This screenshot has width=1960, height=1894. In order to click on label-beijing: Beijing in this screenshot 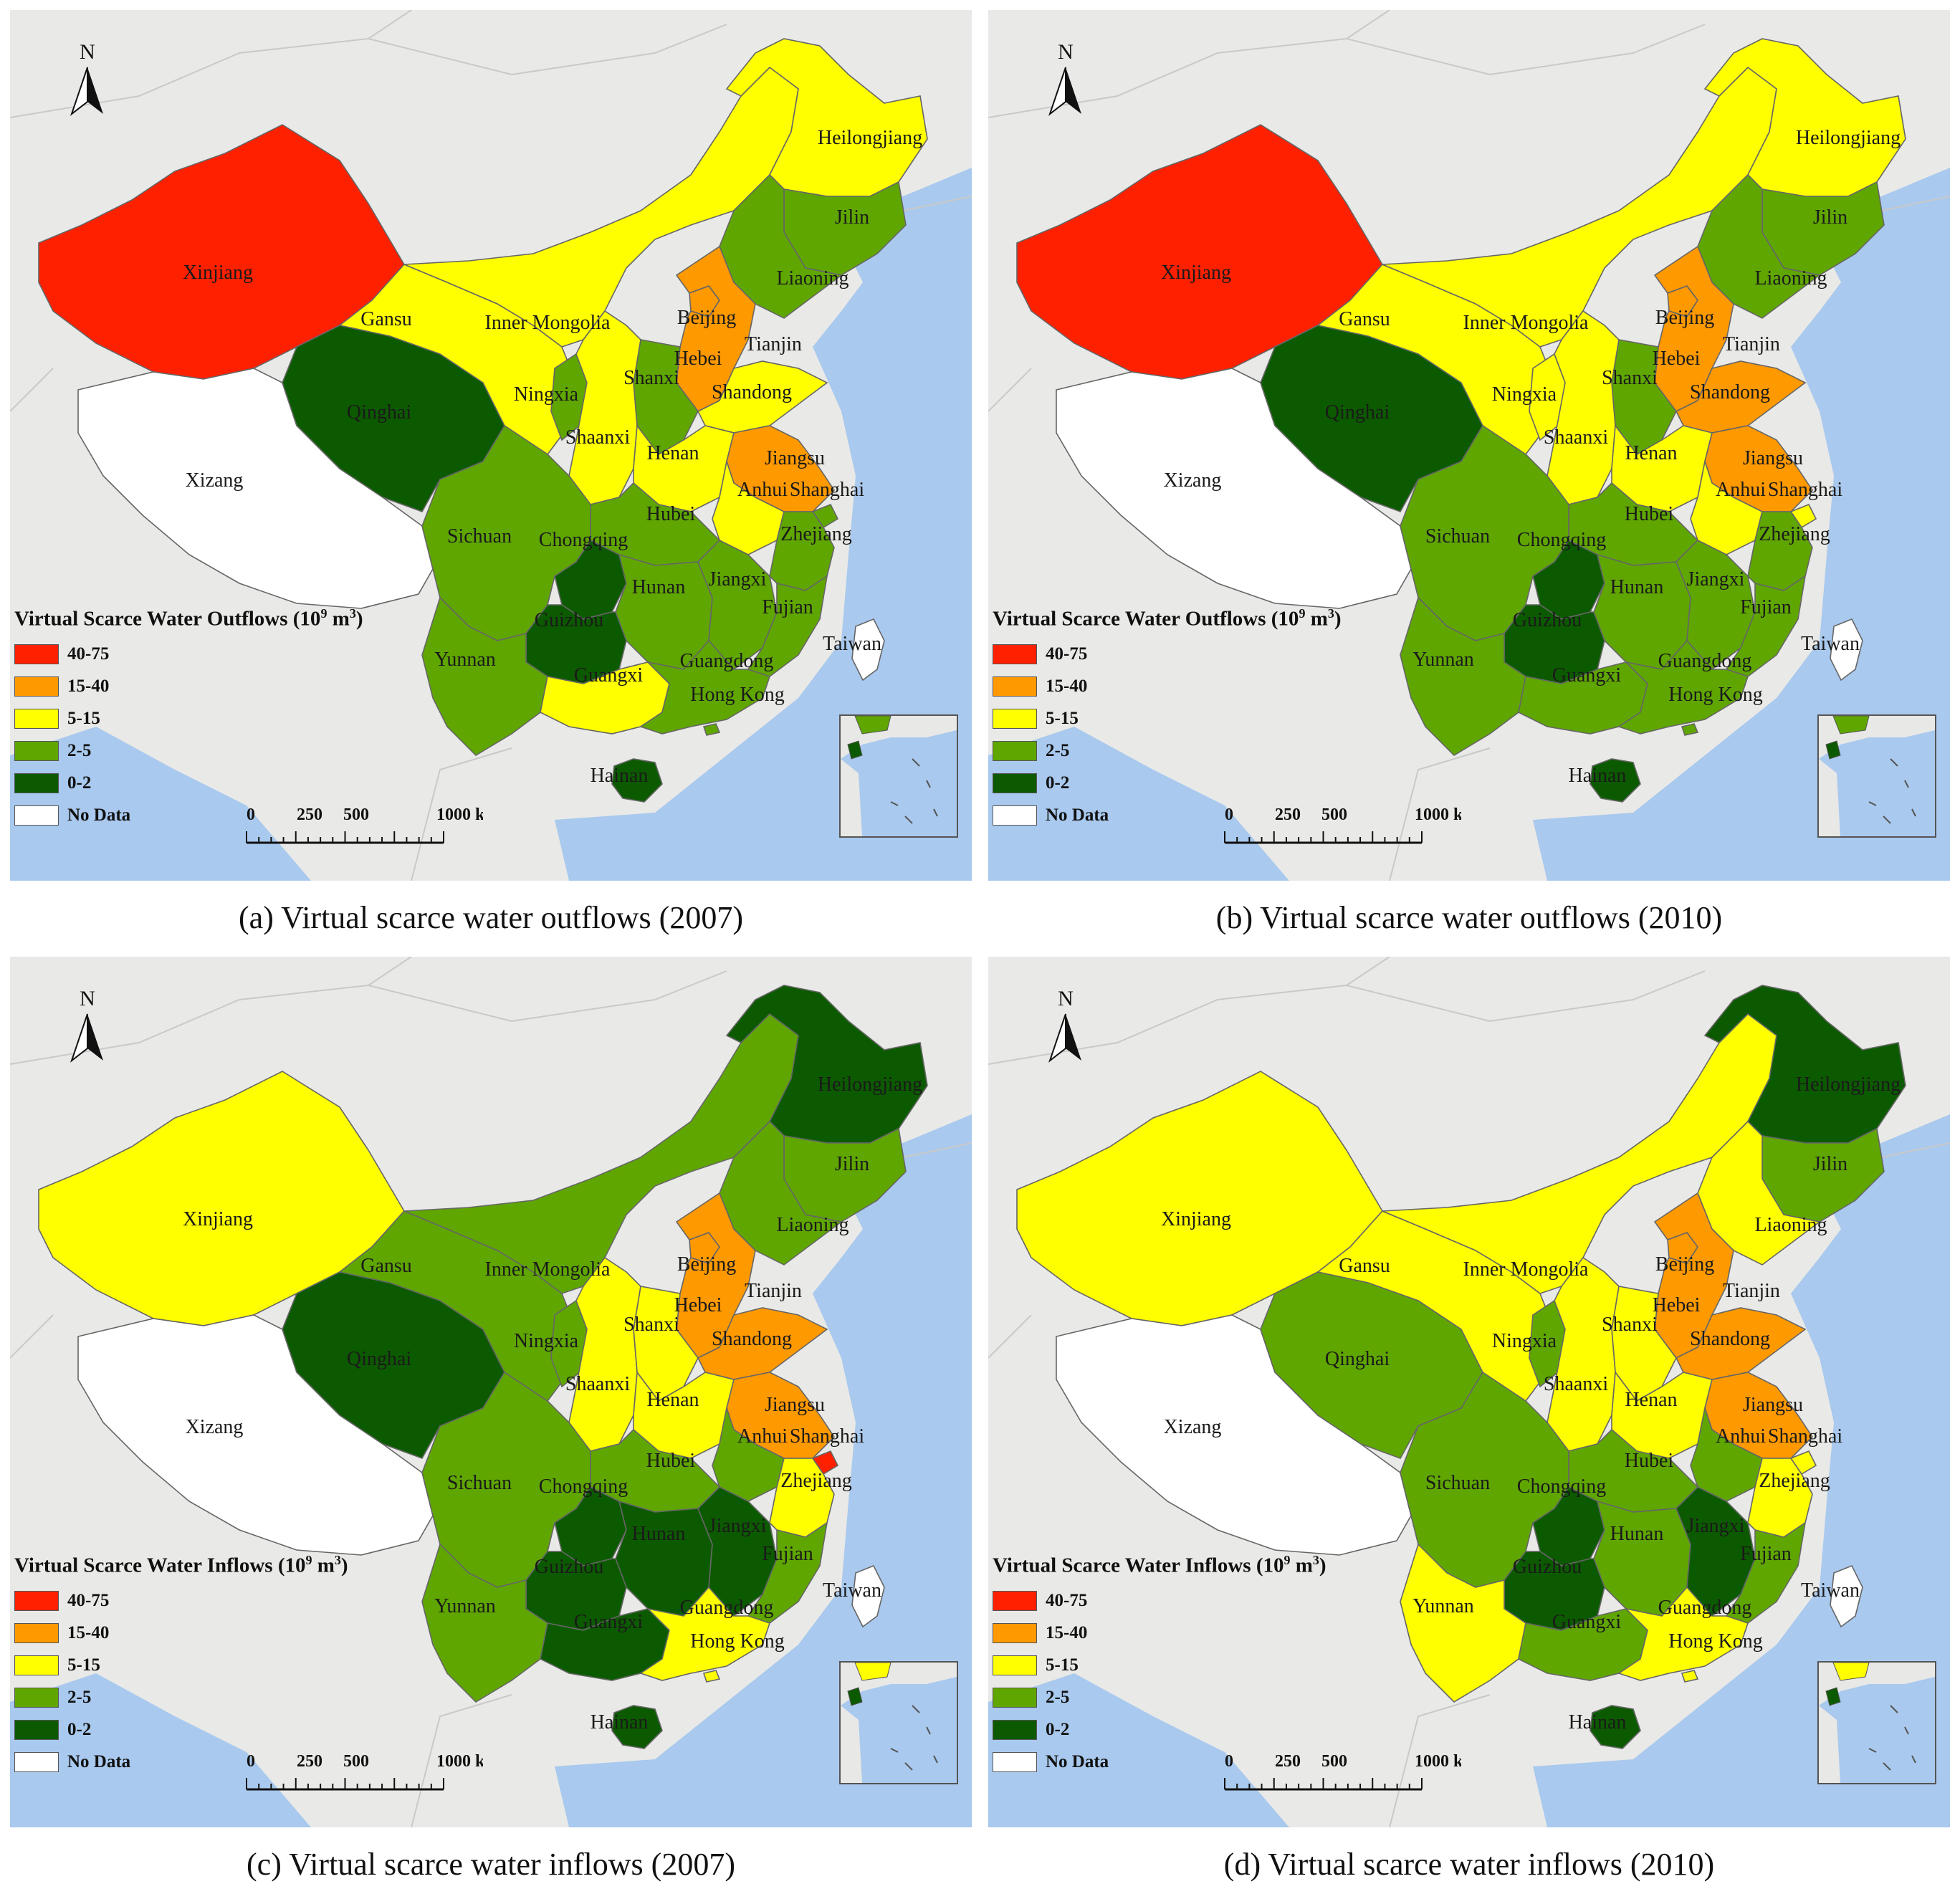, I will do `click(706, 318)`.